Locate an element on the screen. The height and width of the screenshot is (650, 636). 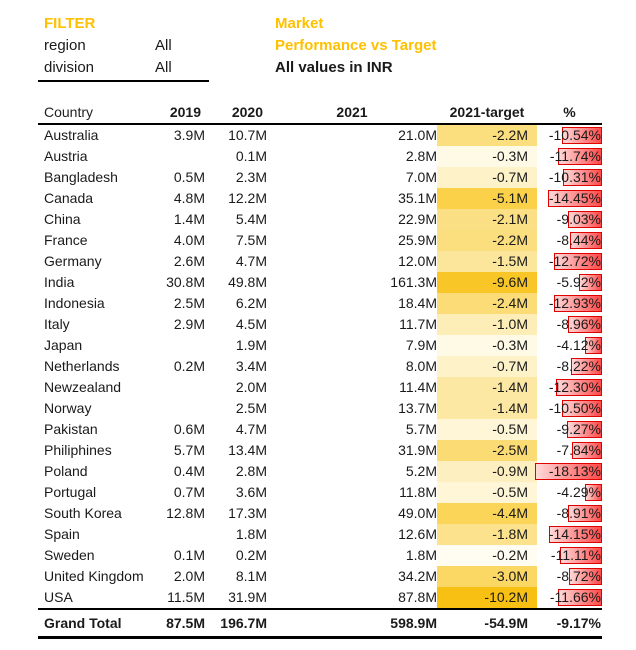
cell-2020: 3.6M is located at coordinates (251, 492).